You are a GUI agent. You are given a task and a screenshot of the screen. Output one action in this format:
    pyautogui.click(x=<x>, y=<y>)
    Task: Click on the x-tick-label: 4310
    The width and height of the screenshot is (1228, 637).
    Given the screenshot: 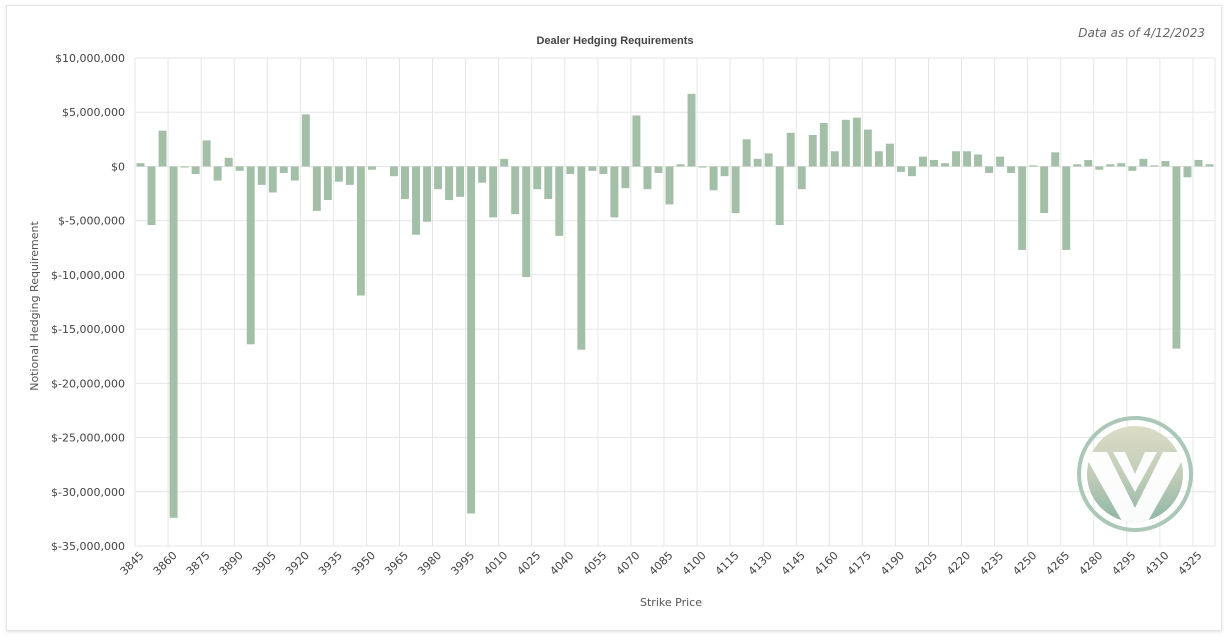 What is the action you would take?
    pyautogui.click(x=1157, y=563)
    